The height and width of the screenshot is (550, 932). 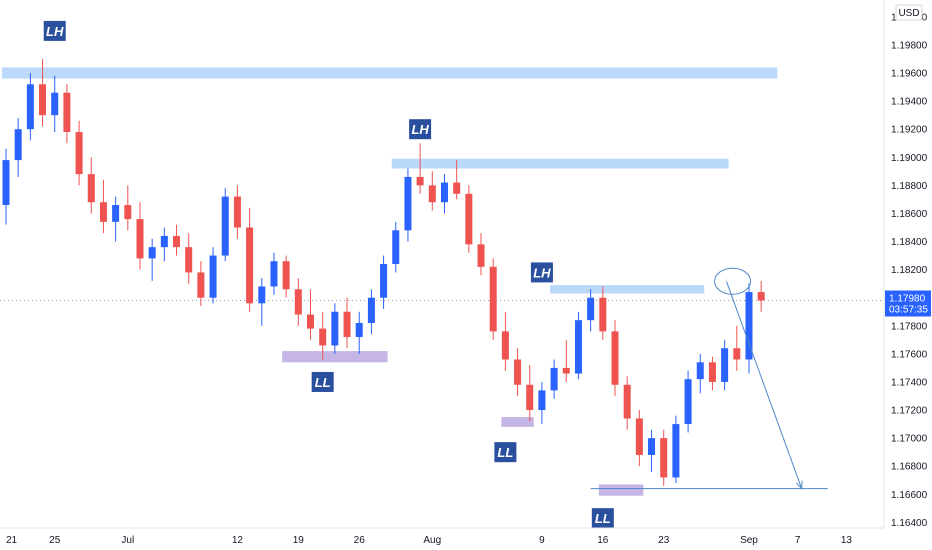 What do you see at coordinates (909, 45) in the screenshot?
I see `y-tick-label: 1.19800` at bounding box center [909, 45].